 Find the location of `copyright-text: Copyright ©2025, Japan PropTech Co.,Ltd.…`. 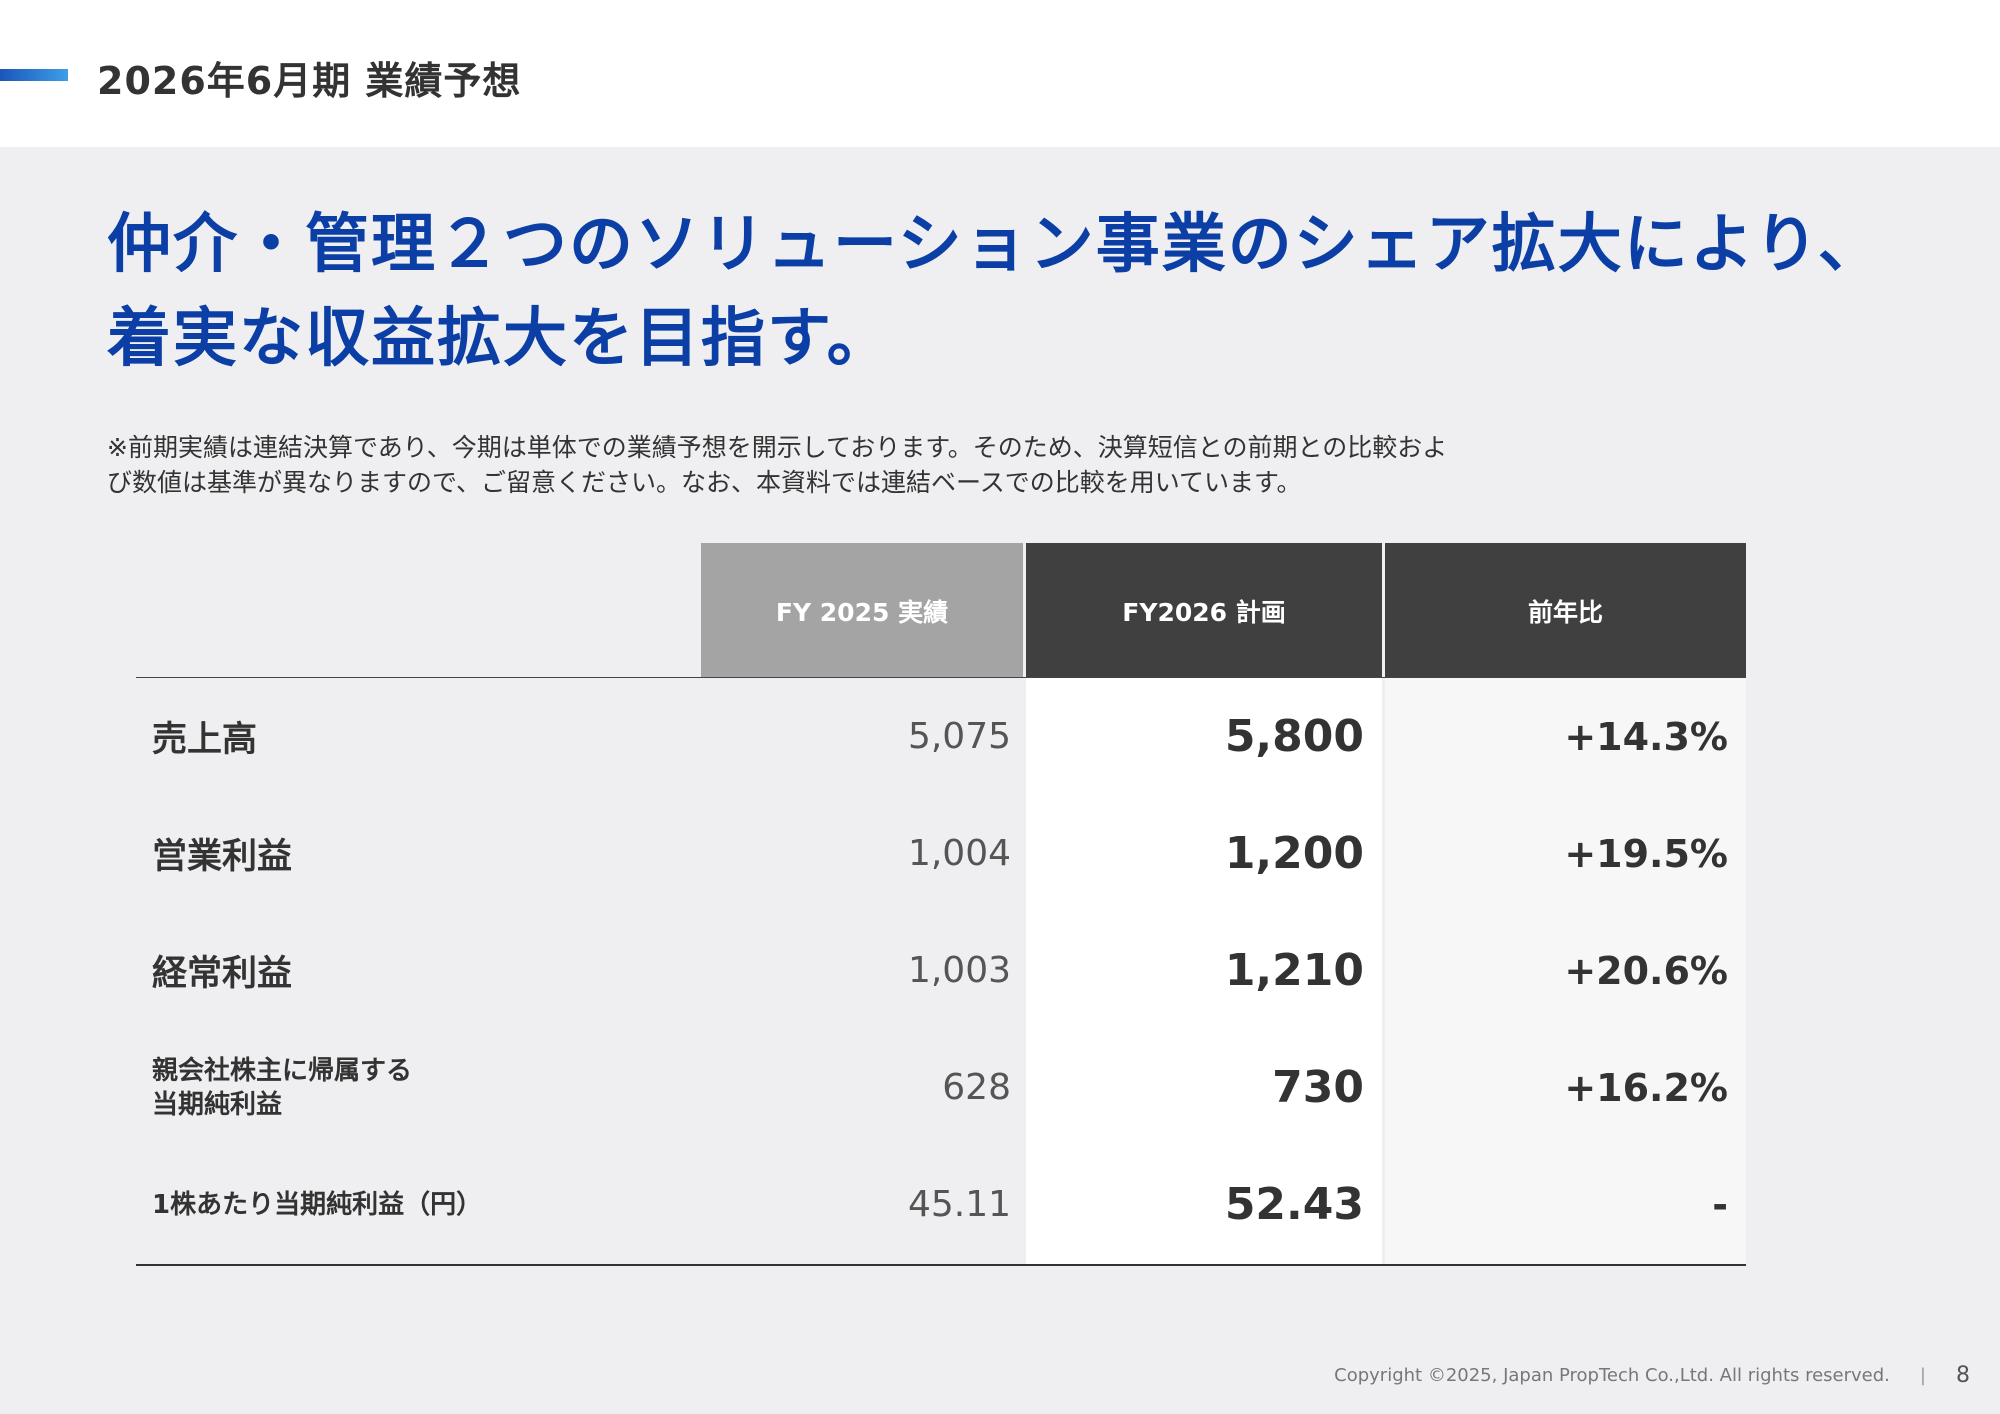

copyright-text: Copyright ©2025, Japan PropTech Co.,Ltd.… is located at coordinates (1612, 1375).